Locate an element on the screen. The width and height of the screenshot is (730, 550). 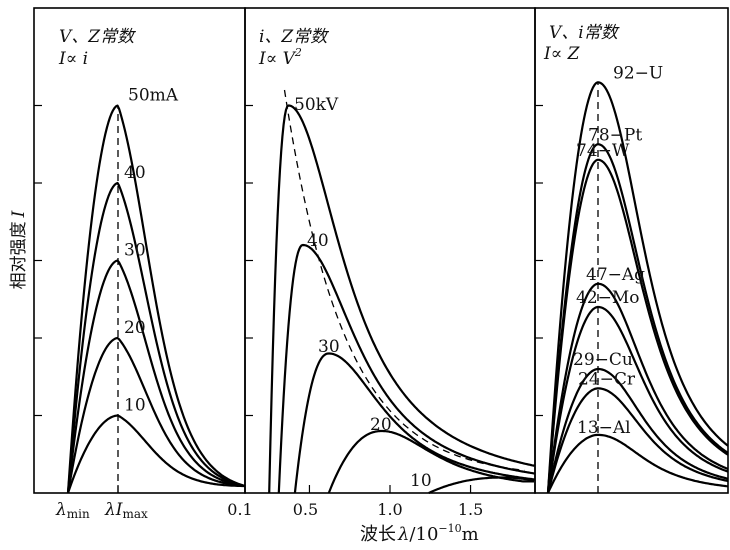
label-current-40: 40 is located at coordinates (135, 173).